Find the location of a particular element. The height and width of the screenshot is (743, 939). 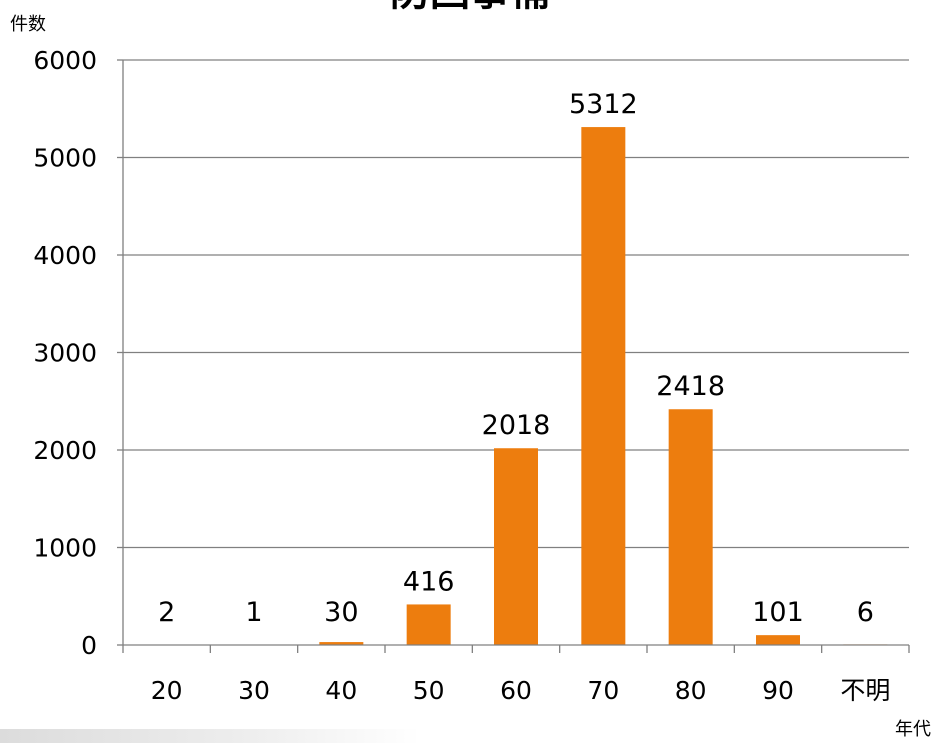

data-label: 1 is located at coordinates (253, 612).